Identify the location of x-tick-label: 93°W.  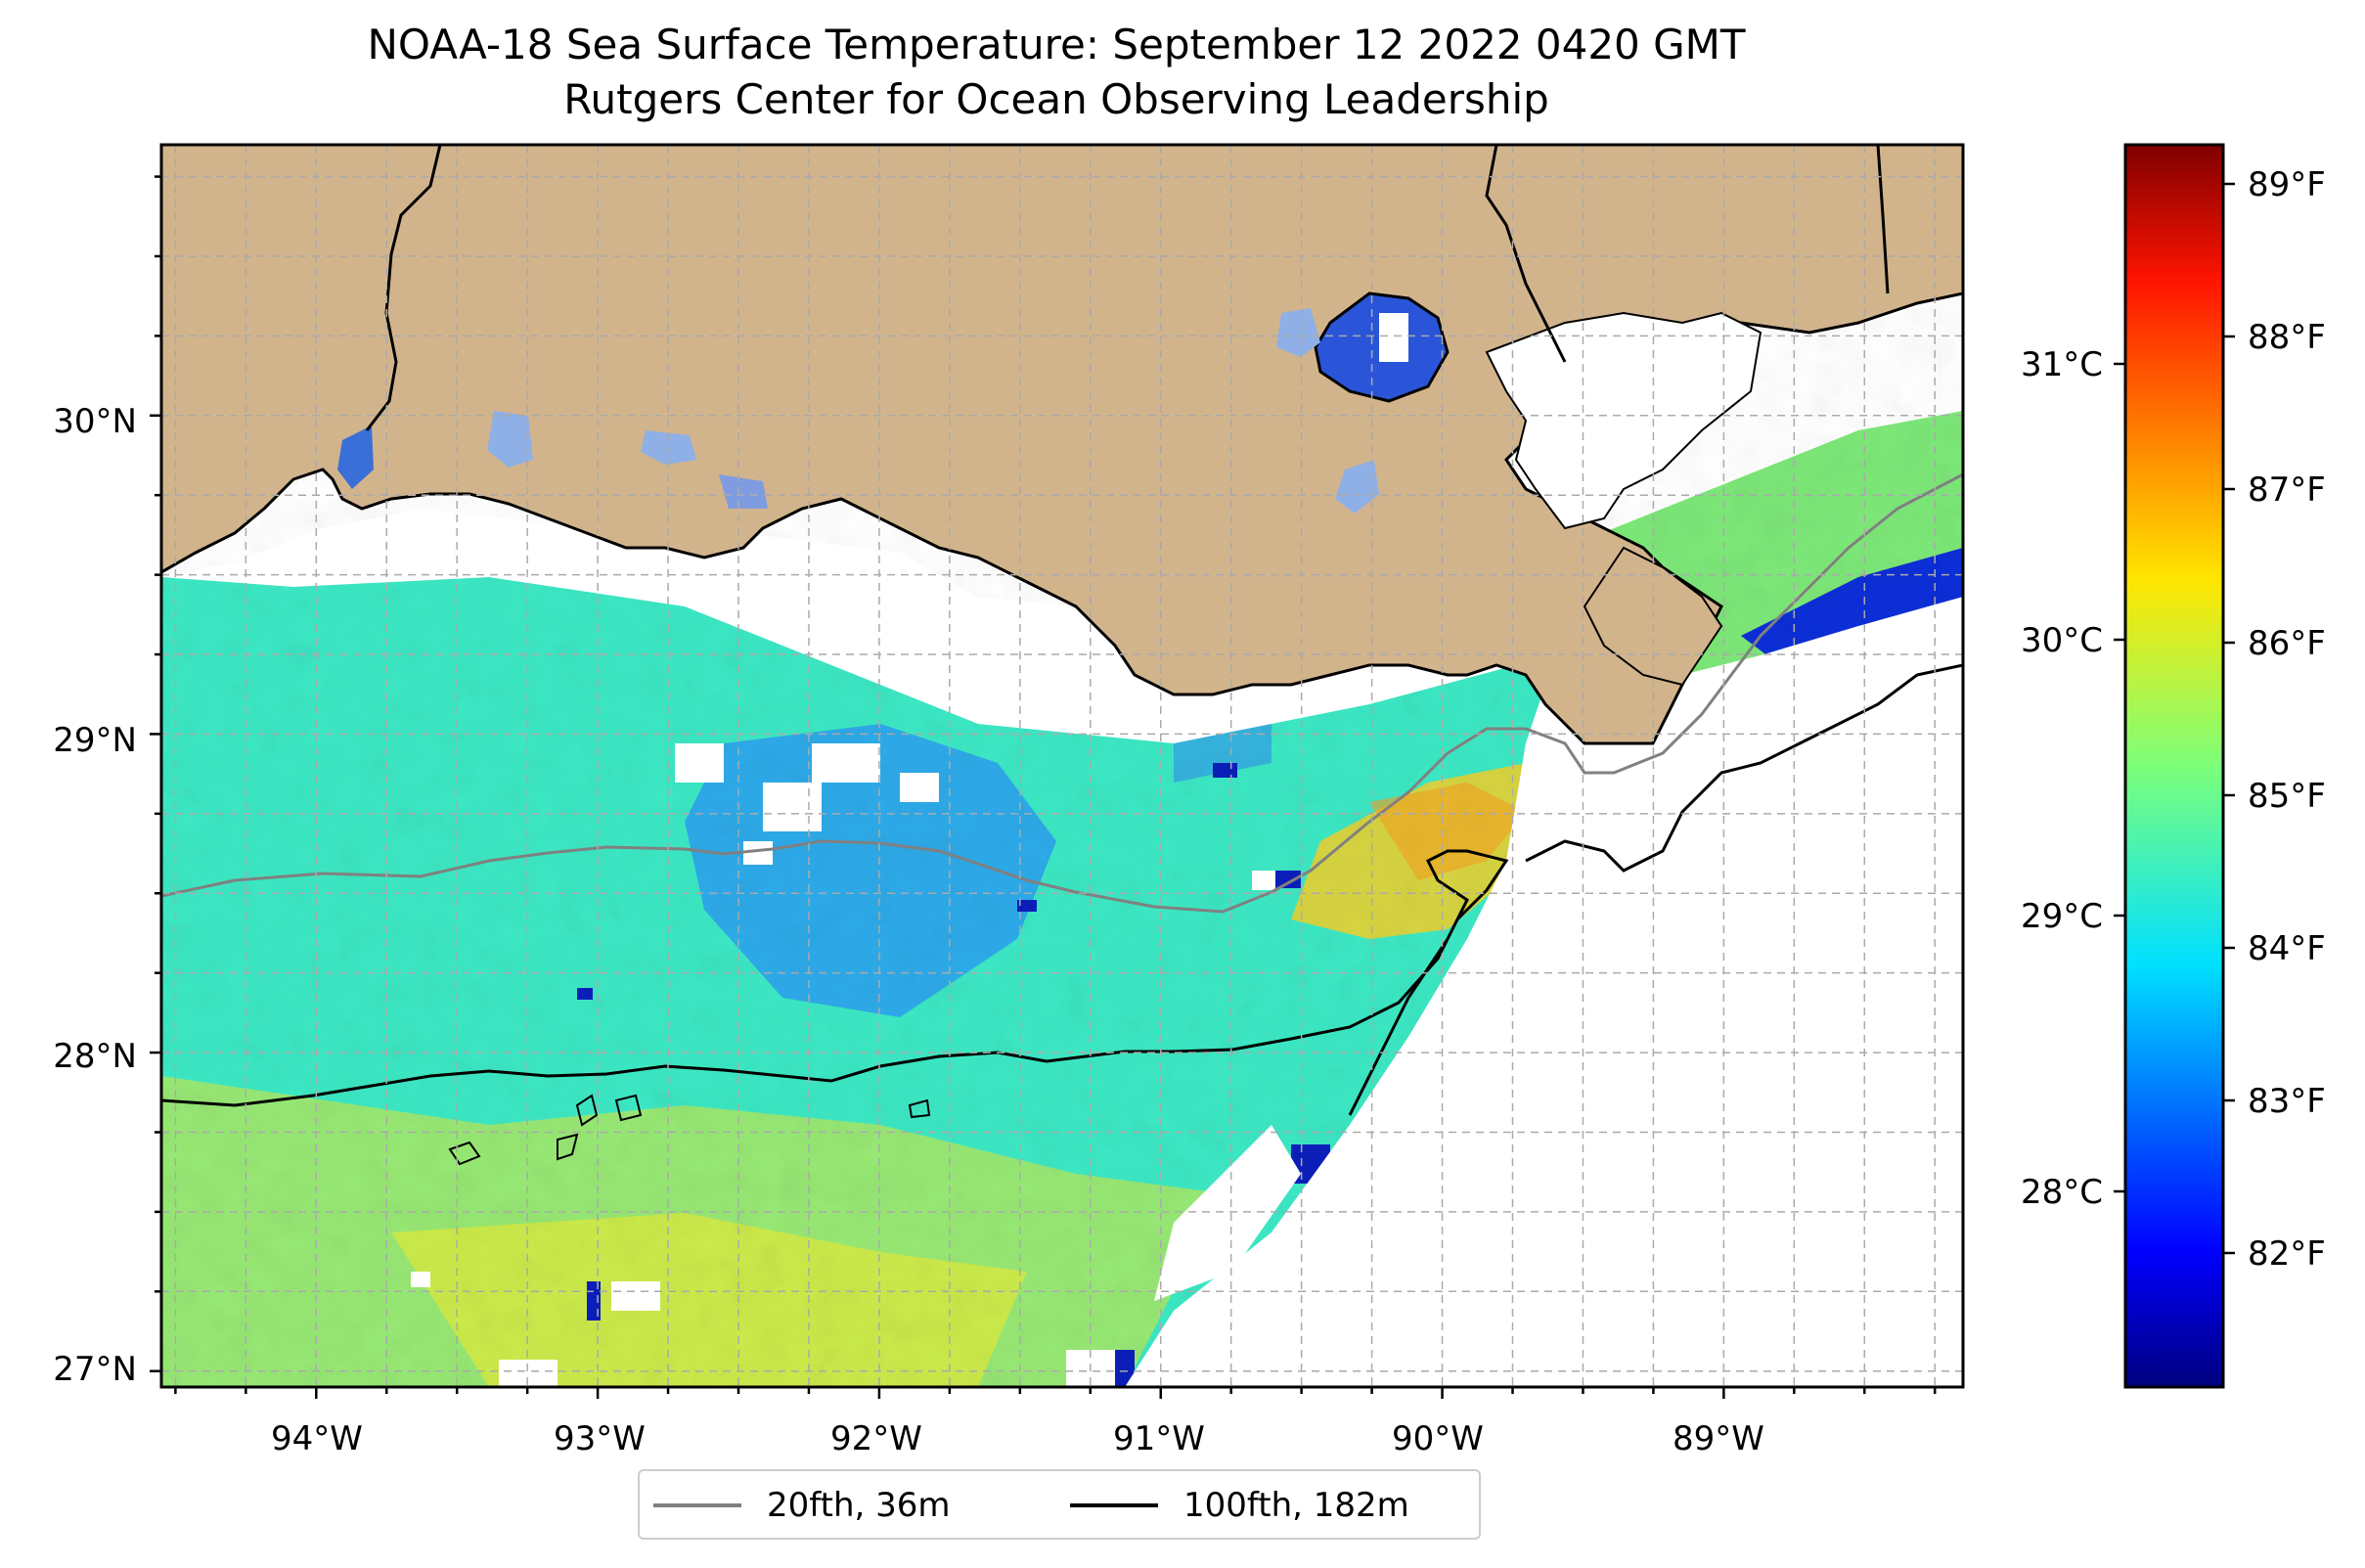
(600, 1438).